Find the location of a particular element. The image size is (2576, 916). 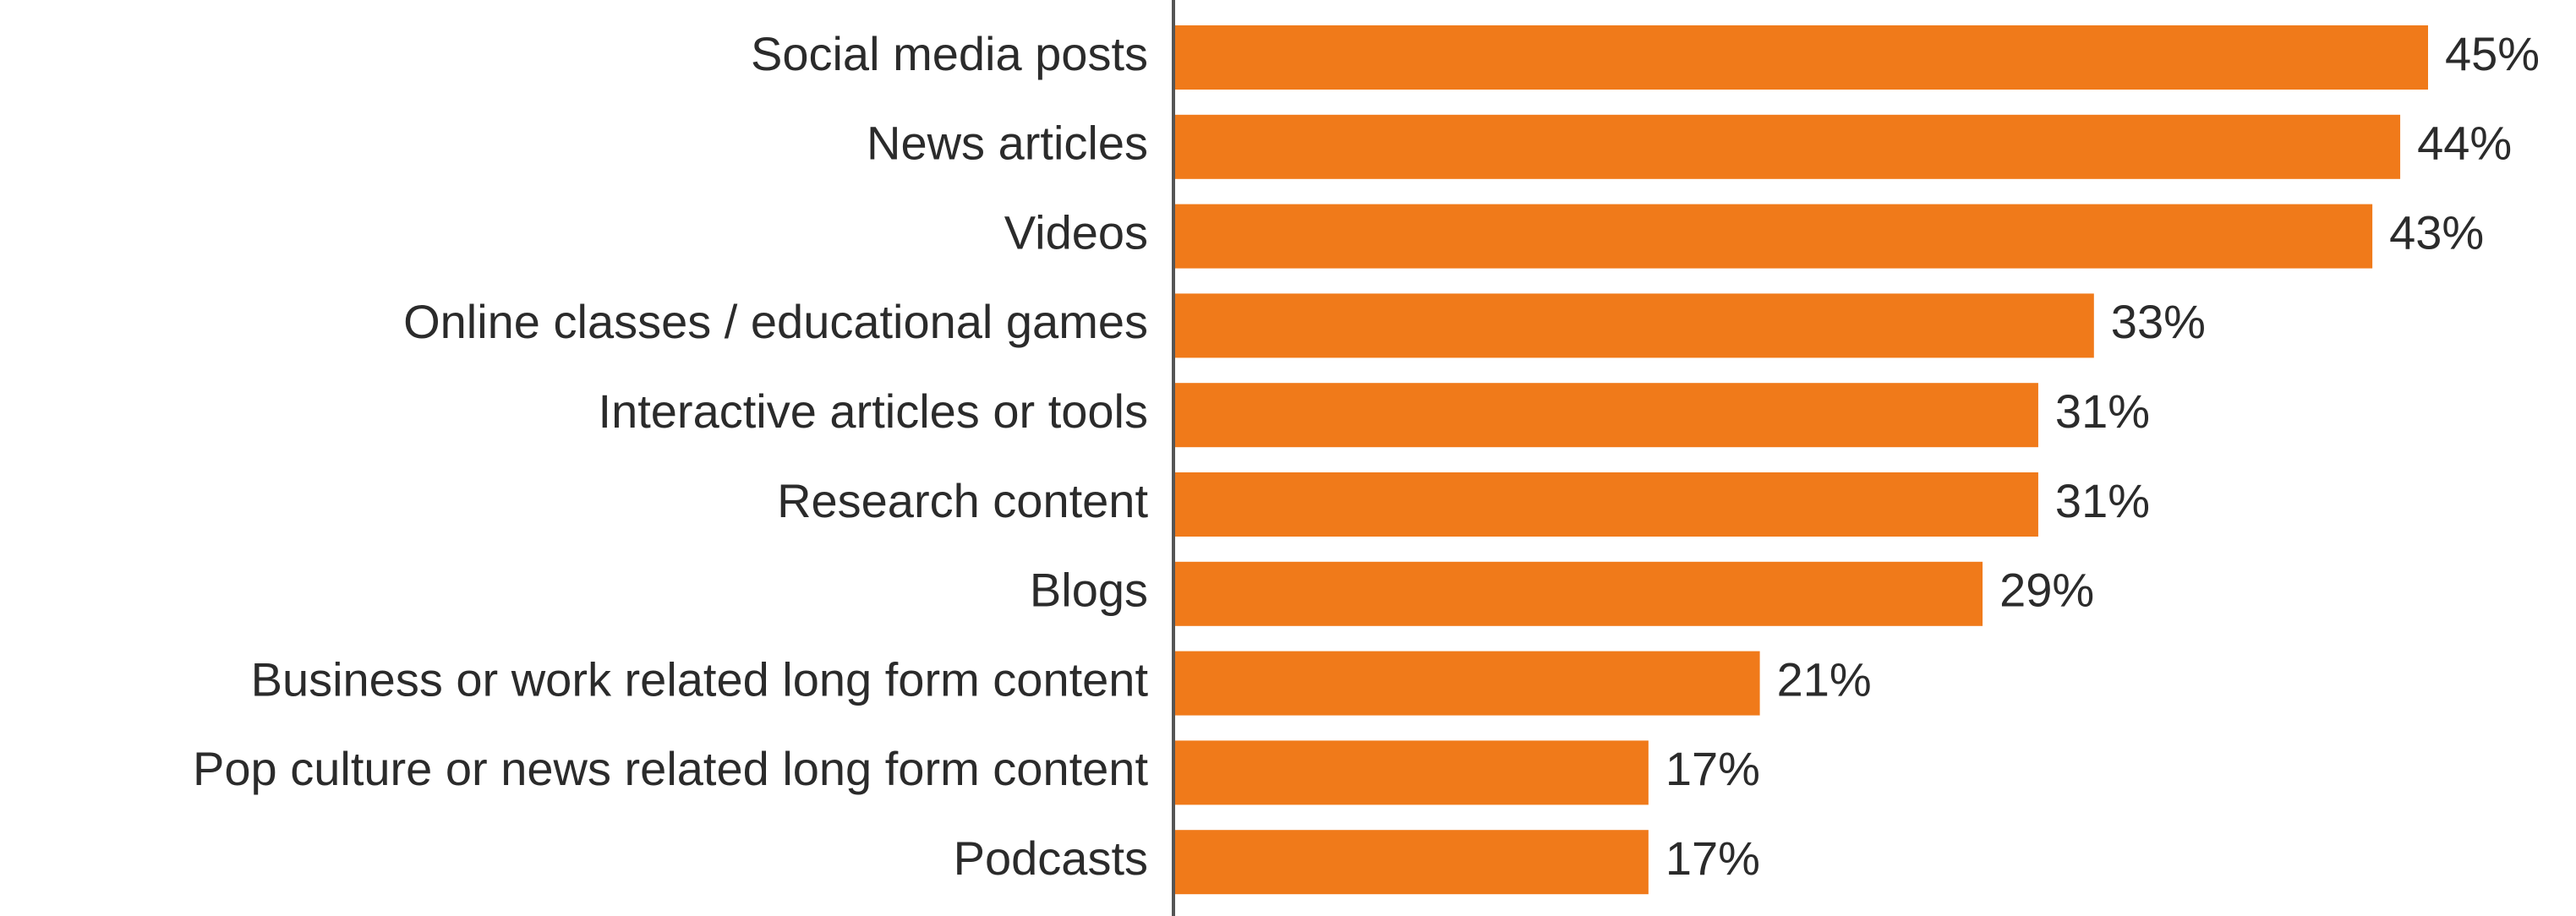

value-label-8: 21% is located at coordinates (1824, 679).